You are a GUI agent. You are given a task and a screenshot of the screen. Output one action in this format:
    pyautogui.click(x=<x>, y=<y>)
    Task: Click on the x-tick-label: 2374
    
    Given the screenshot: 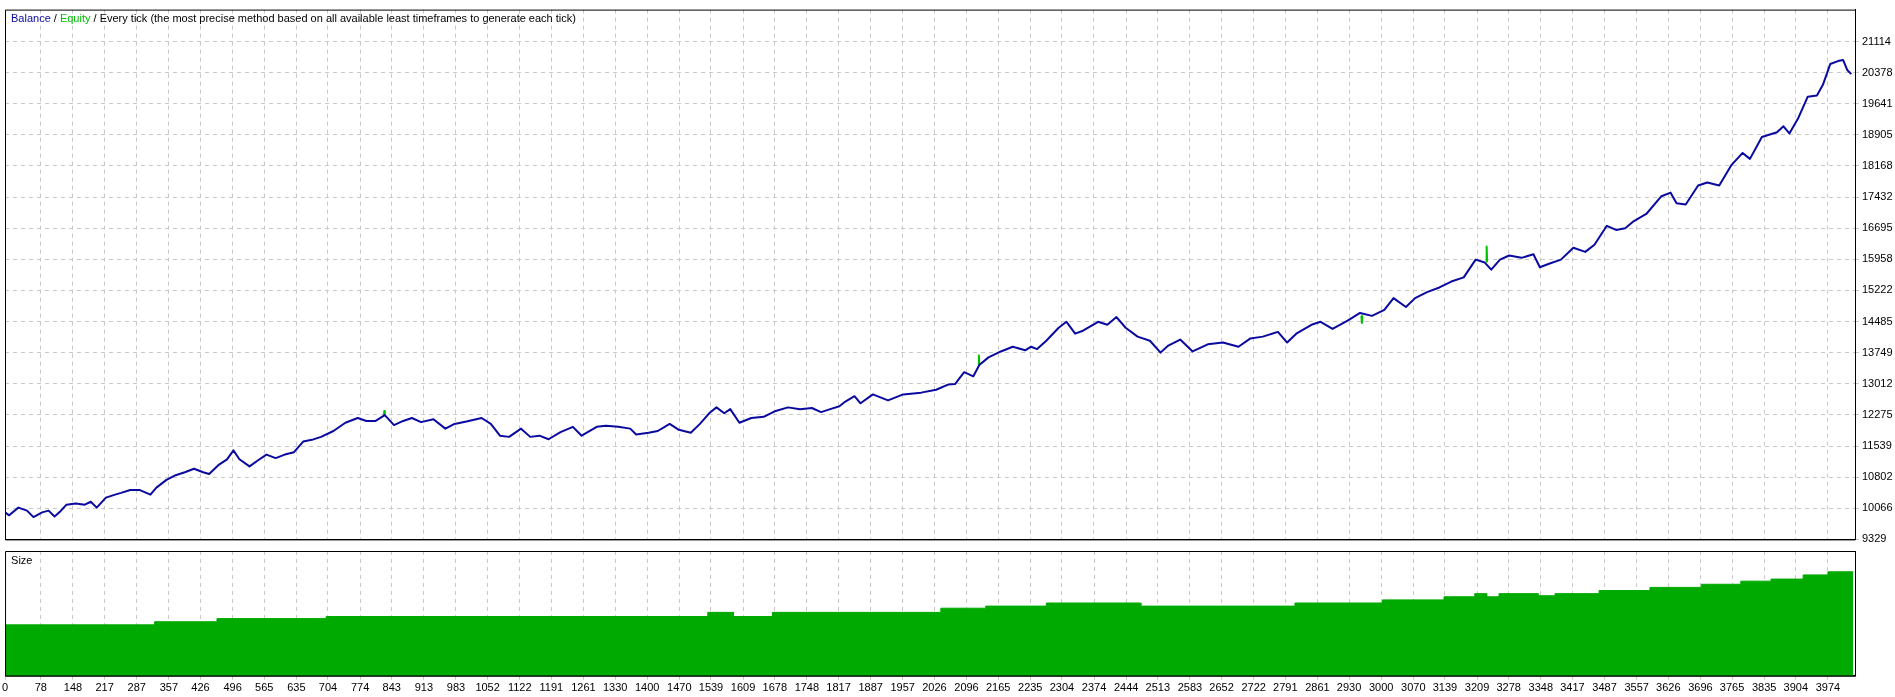 What is the action you would take?
    pyautogui.click(x=1094, y=687)
    